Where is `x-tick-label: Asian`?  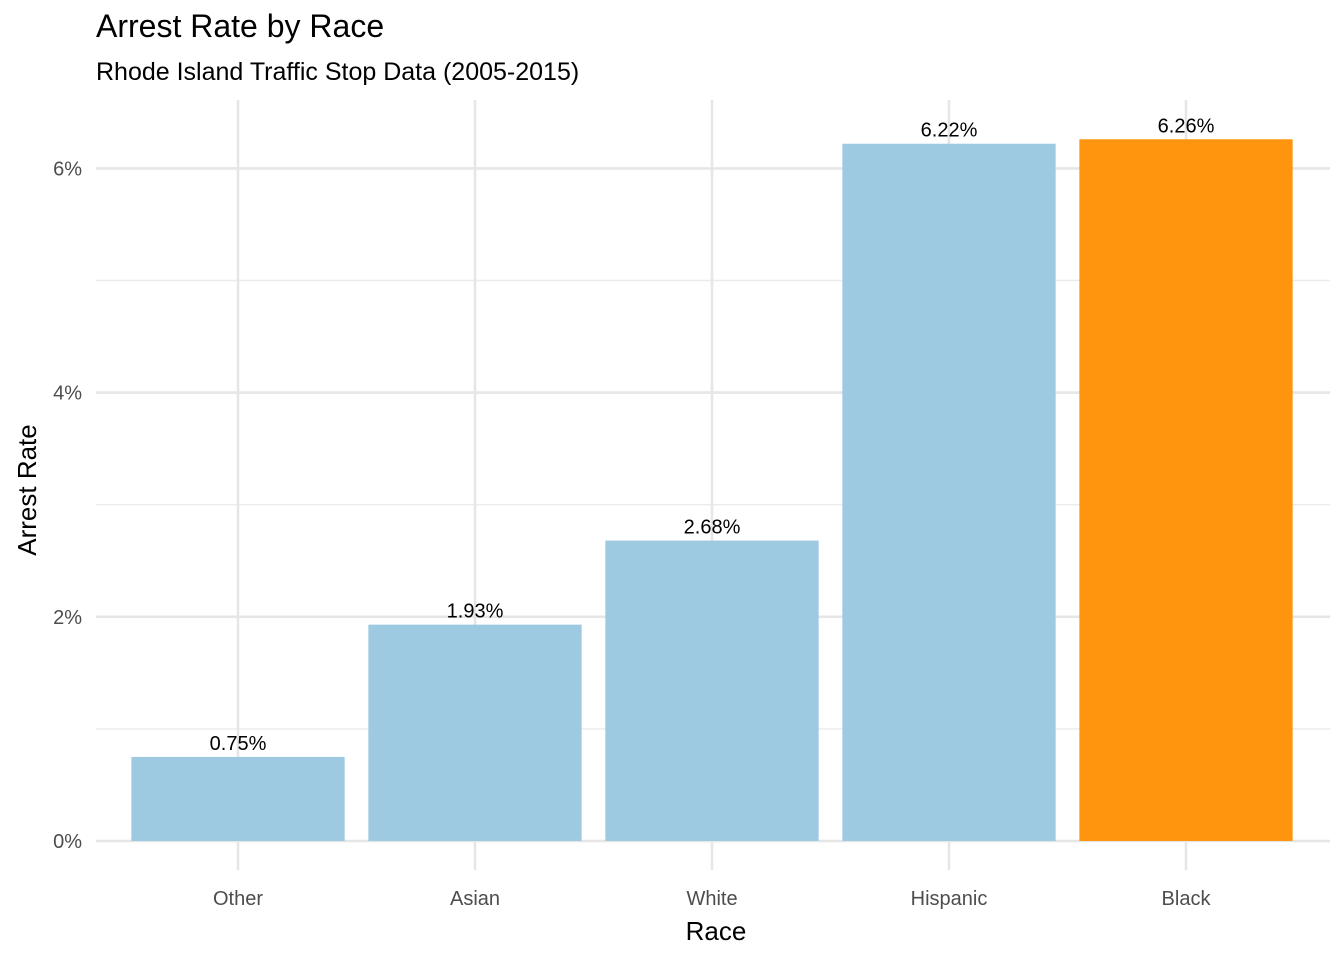 x-tick-label: Asian is located at coordinates (475, 899).